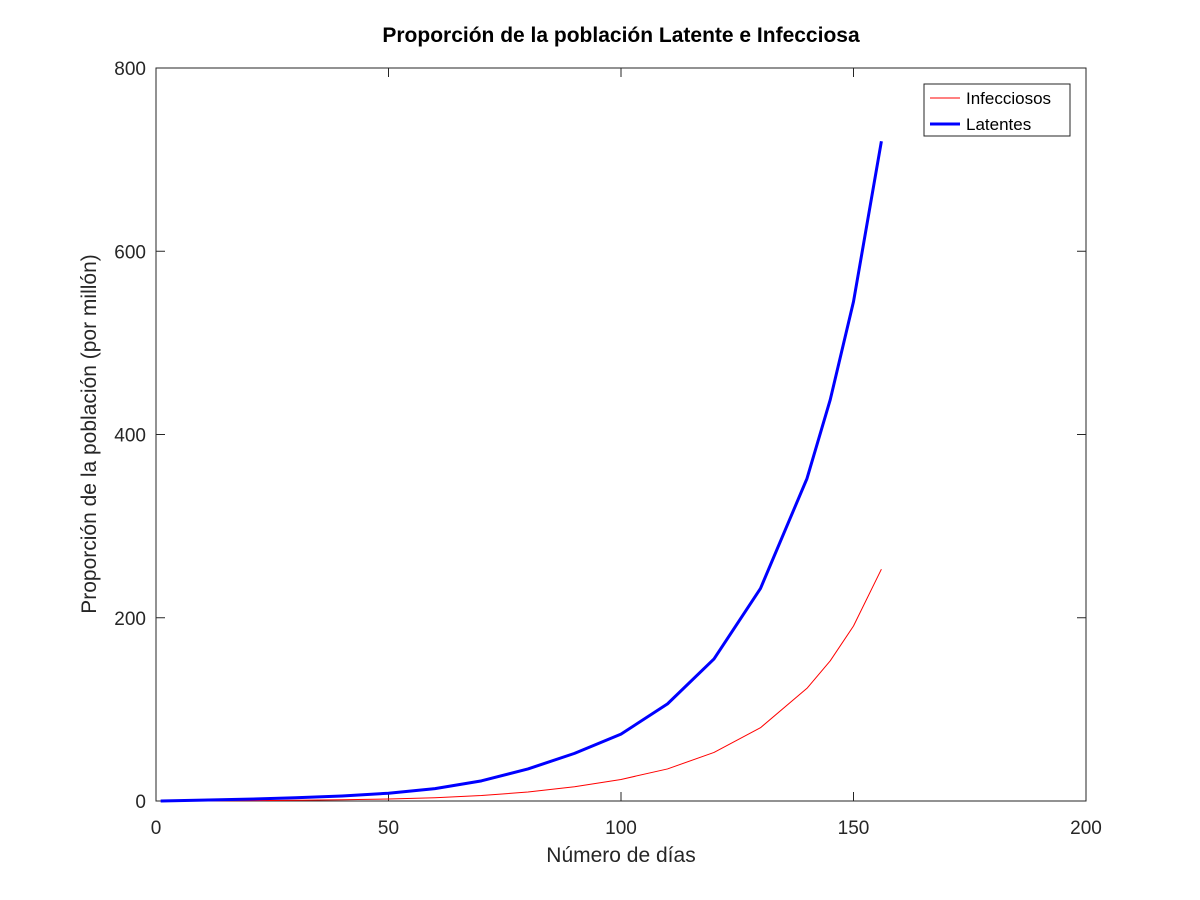 This screenshot has height=900, width=1200. Describe the element at coordinates (1086, 828) in the screenshot. I see `x-tick-label: 200` at that location.